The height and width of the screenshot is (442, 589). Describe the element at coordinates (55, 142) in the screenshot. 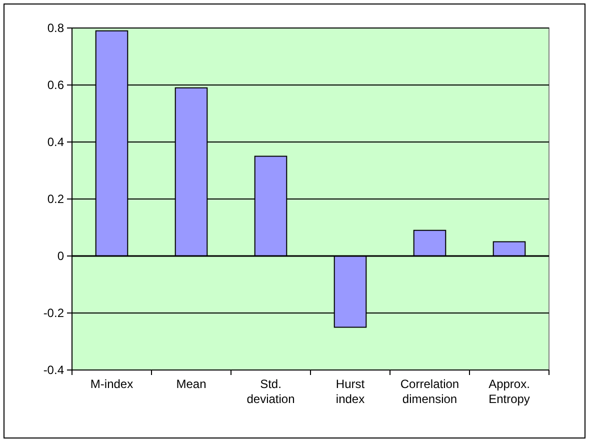

I see `y-tick-label: 0.4` at that location.